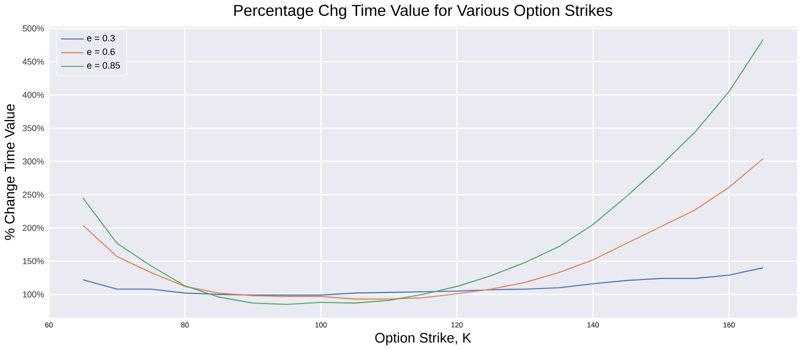 The height and width of the screenshot is (350, 800). Describe the element at coordinates (33, 95) in the screenshot. I see `y-tick-label: 400%` at that location.